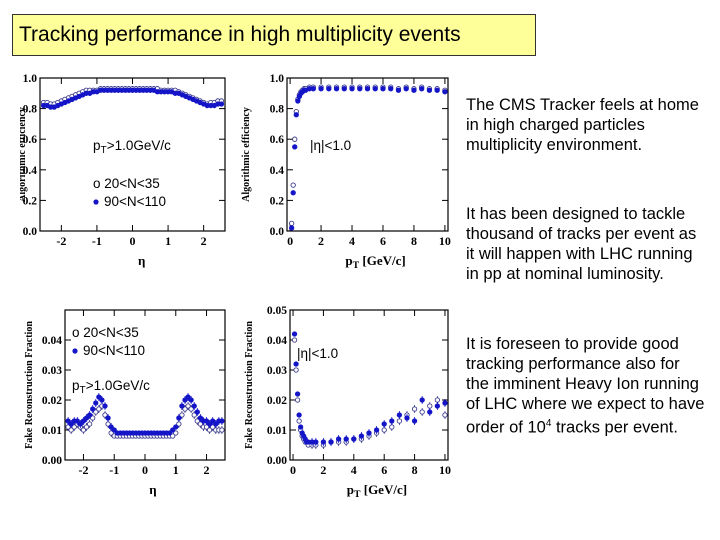  What do you see at coordinates (377, 491) in the screenshot?
I see `x-axis-label: pT [GeV/c]` at bounding box center [377, 491].